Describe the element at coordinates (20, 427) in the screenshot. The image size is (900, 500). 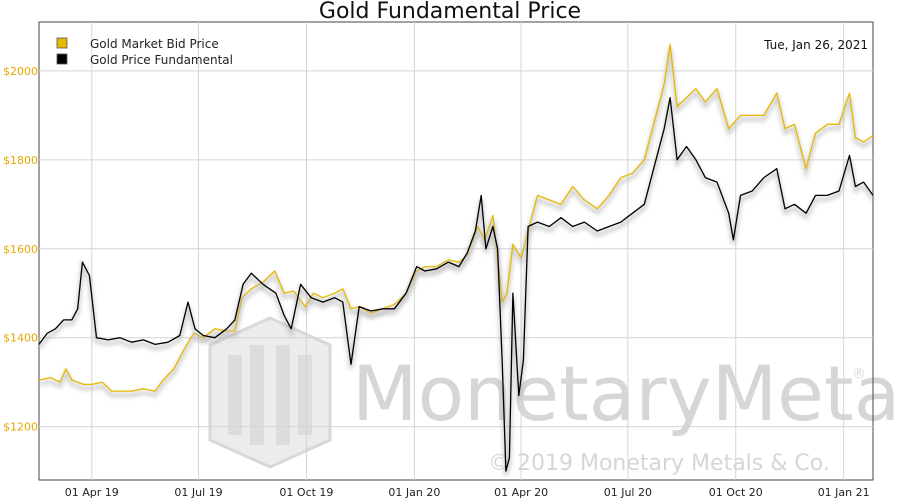
I see `y-tick-label: $1200` at that location.